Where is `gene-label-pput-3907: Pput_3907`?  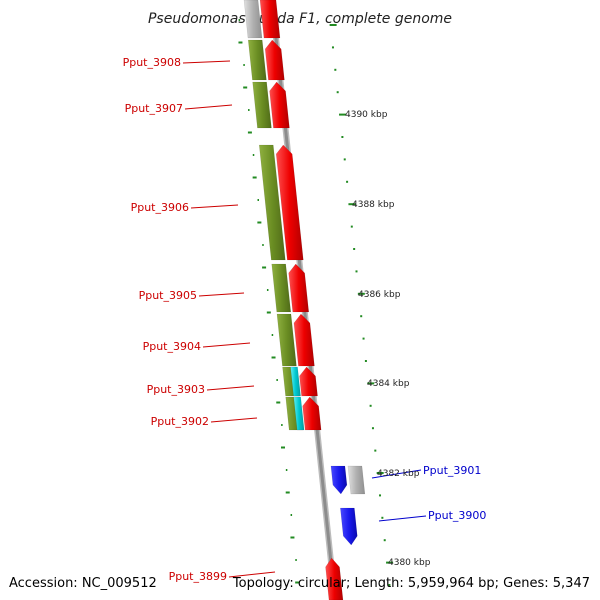 gene-label-pput-3907: Pput_3907 is located at coordinates (154, 108).